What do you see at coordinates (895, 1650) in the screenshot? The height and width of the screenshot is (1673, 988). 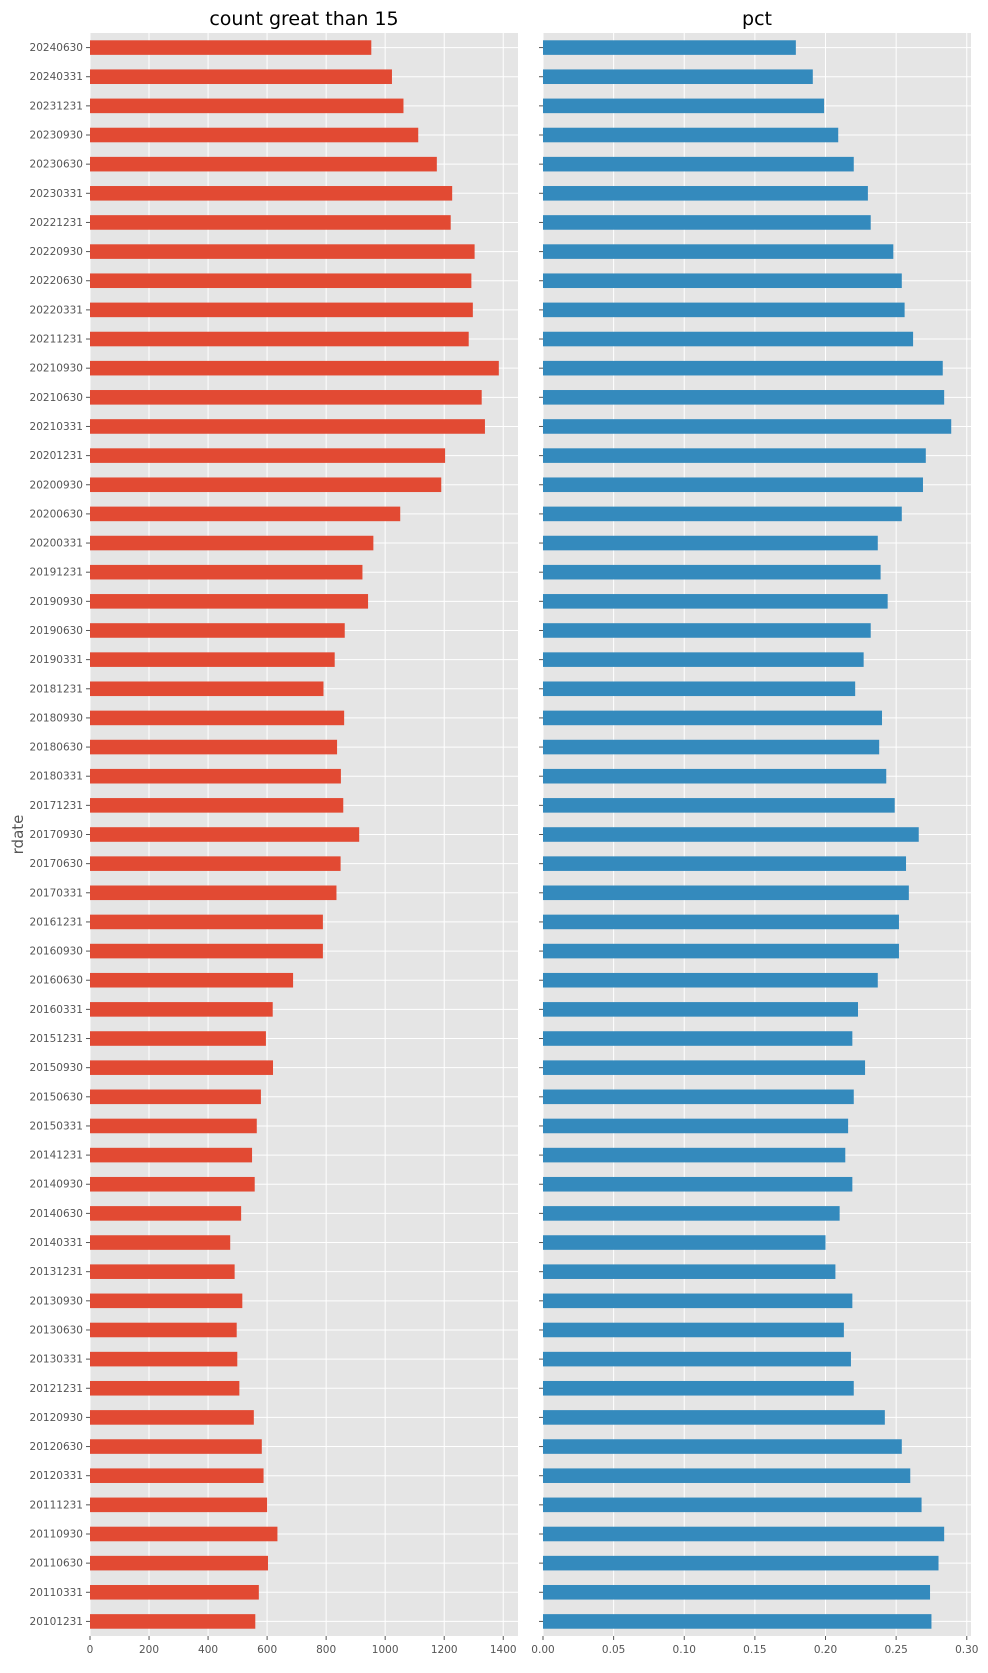 I see `x-tick-label: 0.25` at bounding box center [895, 1650].